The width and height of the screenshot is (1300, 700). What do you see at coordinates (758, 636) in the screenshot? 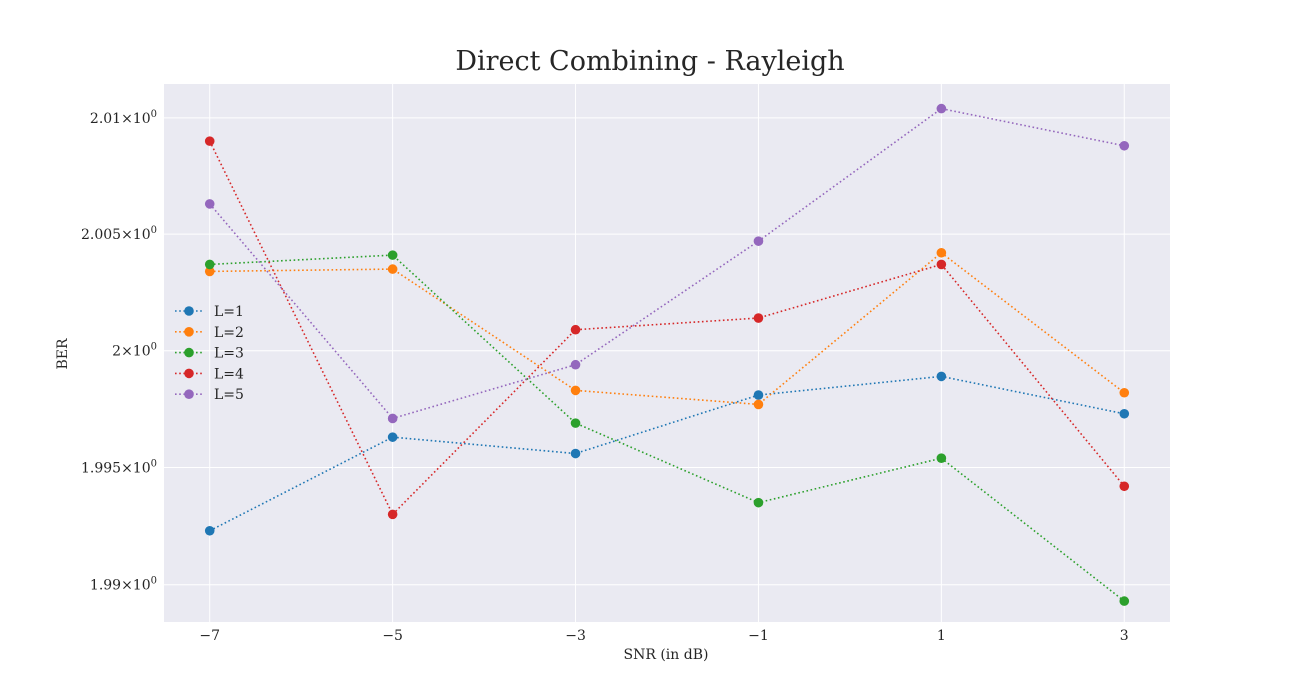
I see `x-tick-label: −1` at bounding box center [758, 636].